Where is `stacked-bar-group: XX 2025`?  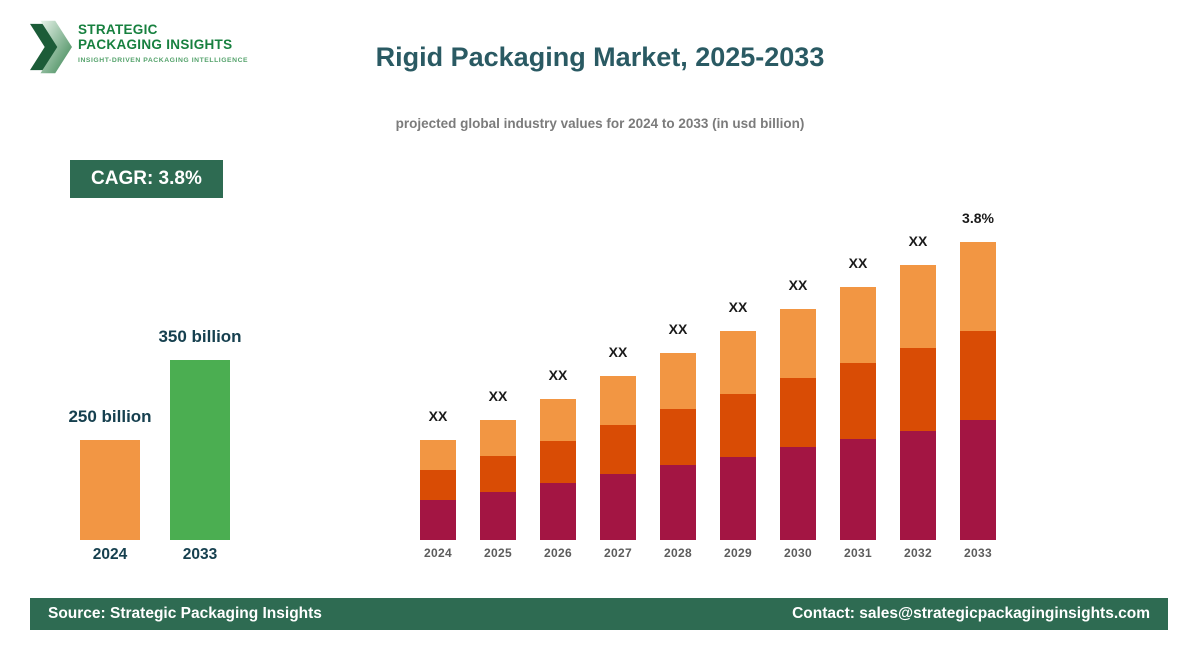
stacked-bar-group: XX 2025 is located at coordinates (498, 474).